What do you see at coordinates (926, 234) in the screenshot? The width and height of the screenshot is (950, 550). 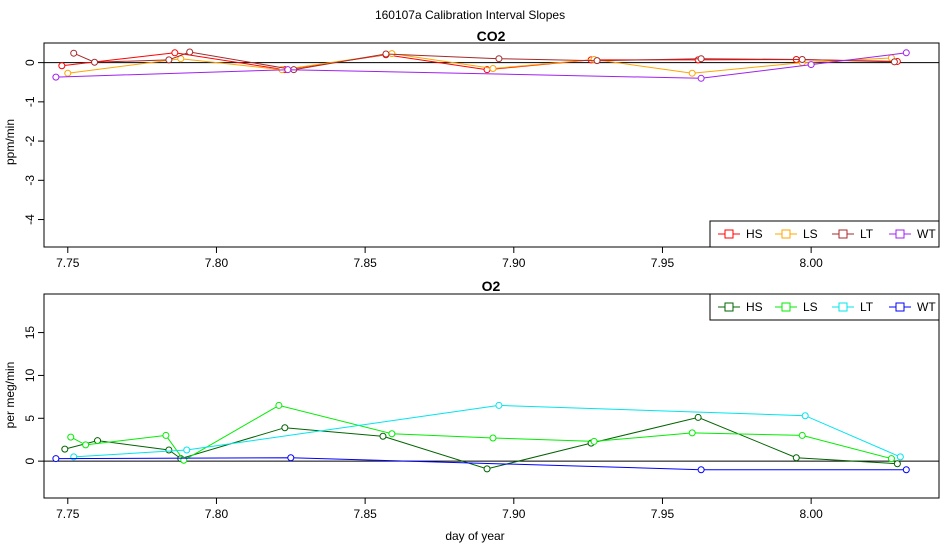 I see `co2-legend-wt-label: WT` at bounding box center [926, 234].